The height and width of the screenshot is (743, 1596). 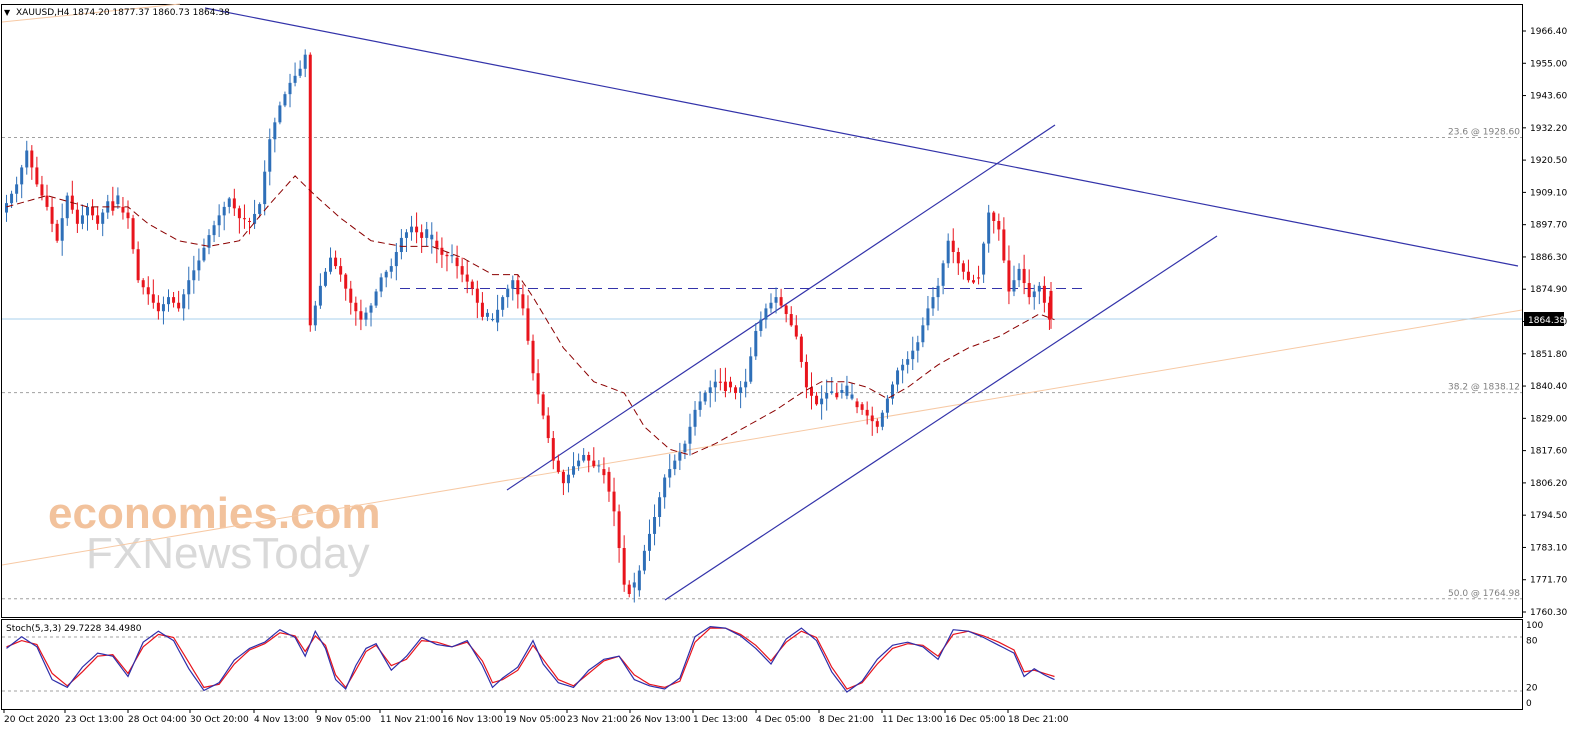 I want to click on y-tick-label: 1943.60, so click(x=1548, y=97).